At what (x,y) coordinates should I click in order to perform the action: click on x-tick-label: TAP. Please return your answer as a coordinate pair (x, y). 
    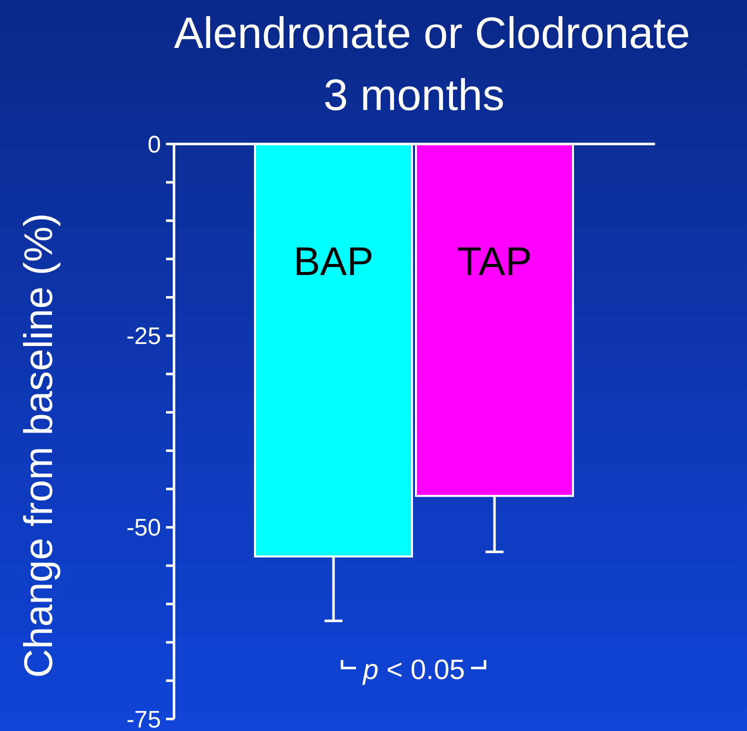
    Looking at the image, I should click on (494, 262).